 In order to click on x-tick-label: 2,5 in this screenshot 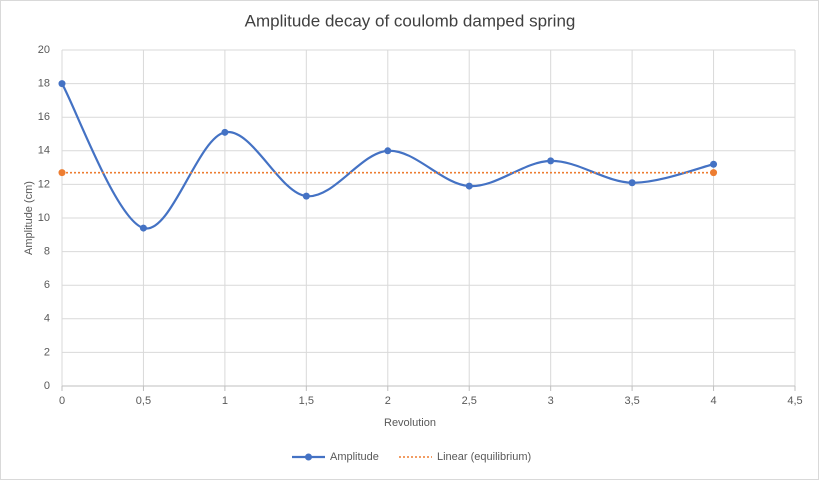, I will do `click(469, 401)`.